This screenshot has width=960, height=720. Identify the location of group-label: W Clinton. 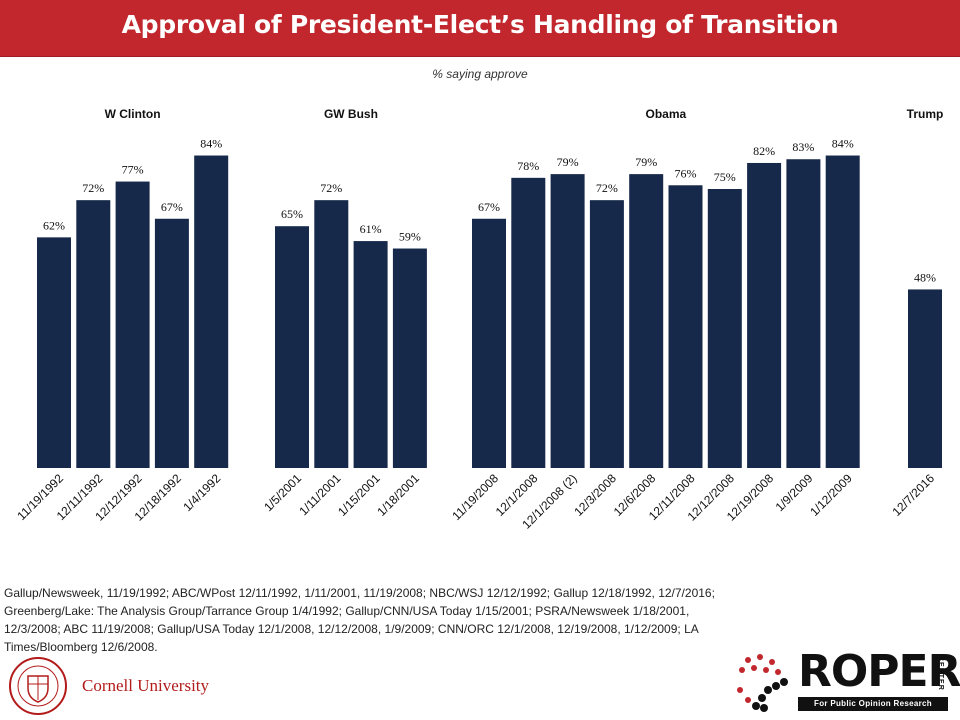
(133, 114).